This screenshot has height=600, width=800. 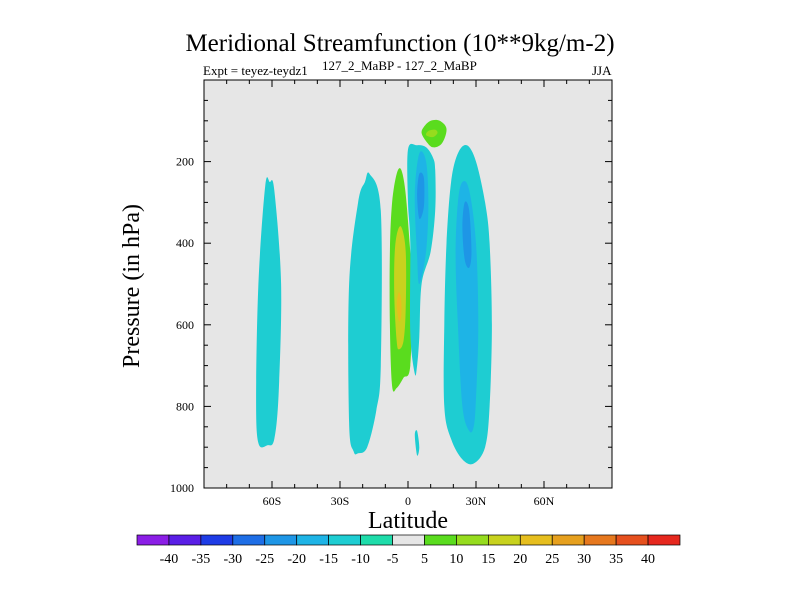 I want to click on colorbar-label: 5, so click(x=424, y=559).